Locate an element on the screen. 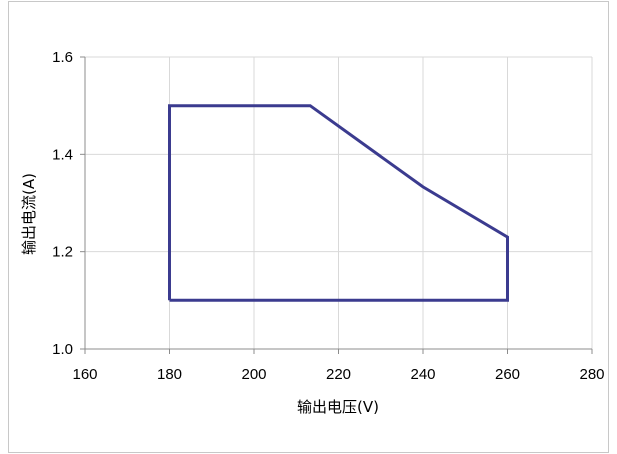 This screenshot has width=617, height=454. x-tick-labels: 160 180 200 220 240 260 280 is located at coordinates (338, 374).